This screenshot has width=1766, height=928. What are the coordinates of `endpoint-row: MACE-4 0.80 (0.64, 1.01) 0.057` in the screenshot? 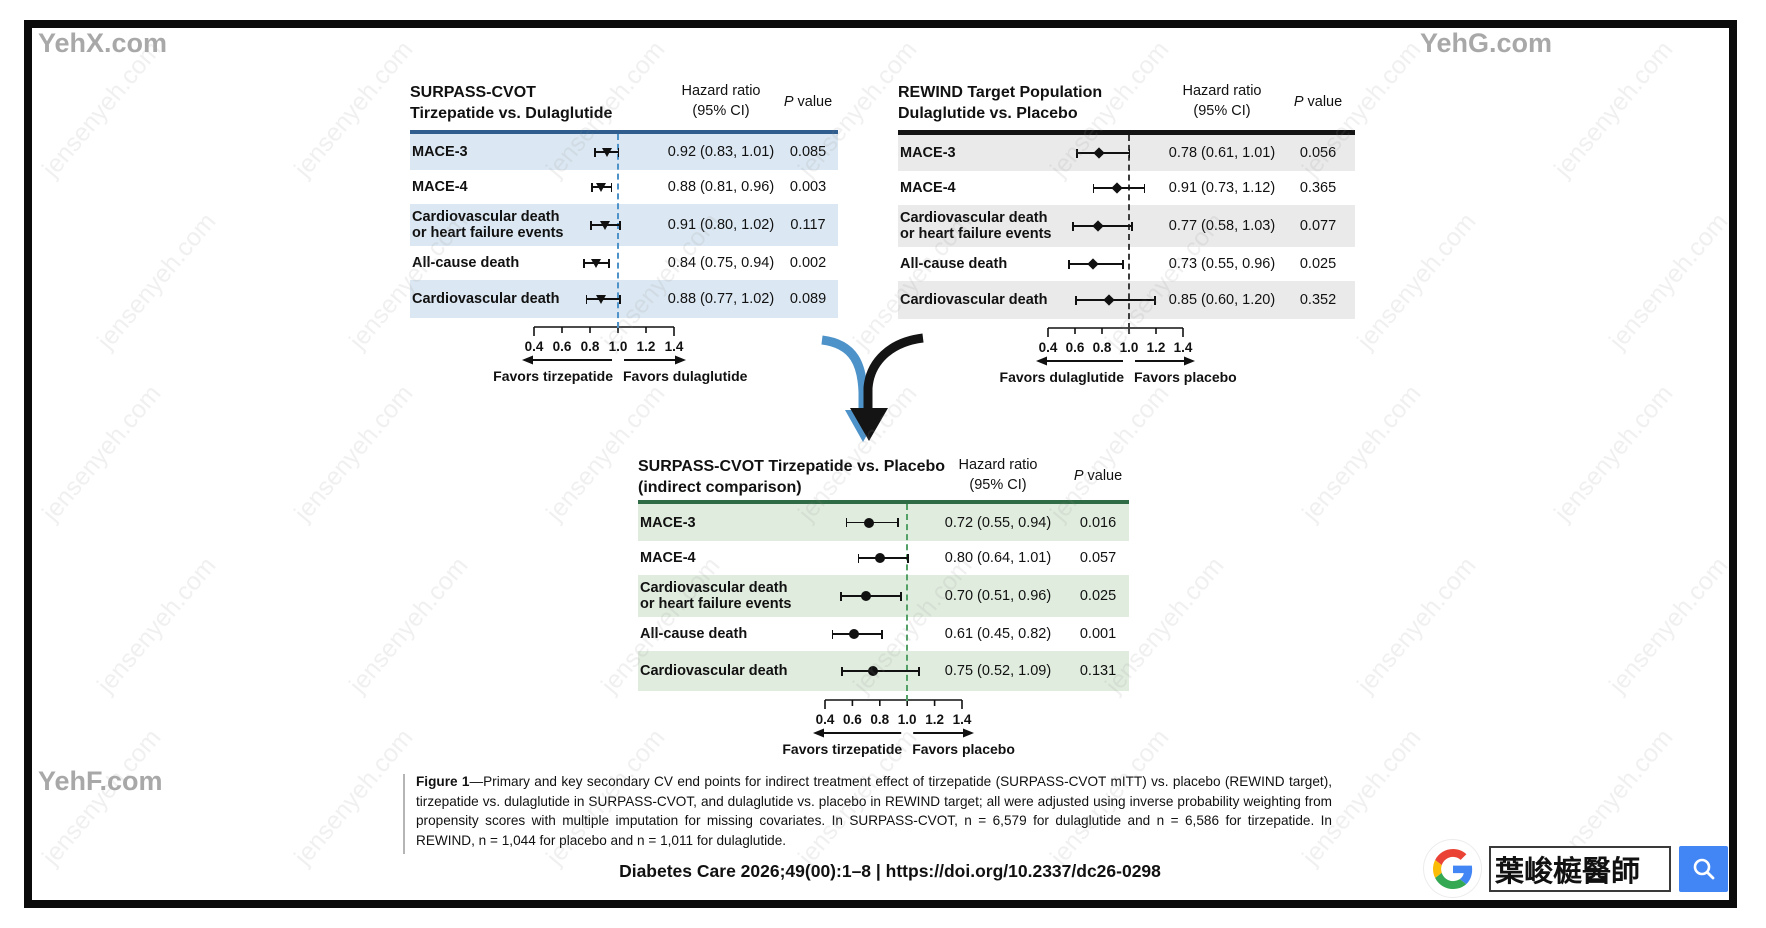 It's located at (883, 558).